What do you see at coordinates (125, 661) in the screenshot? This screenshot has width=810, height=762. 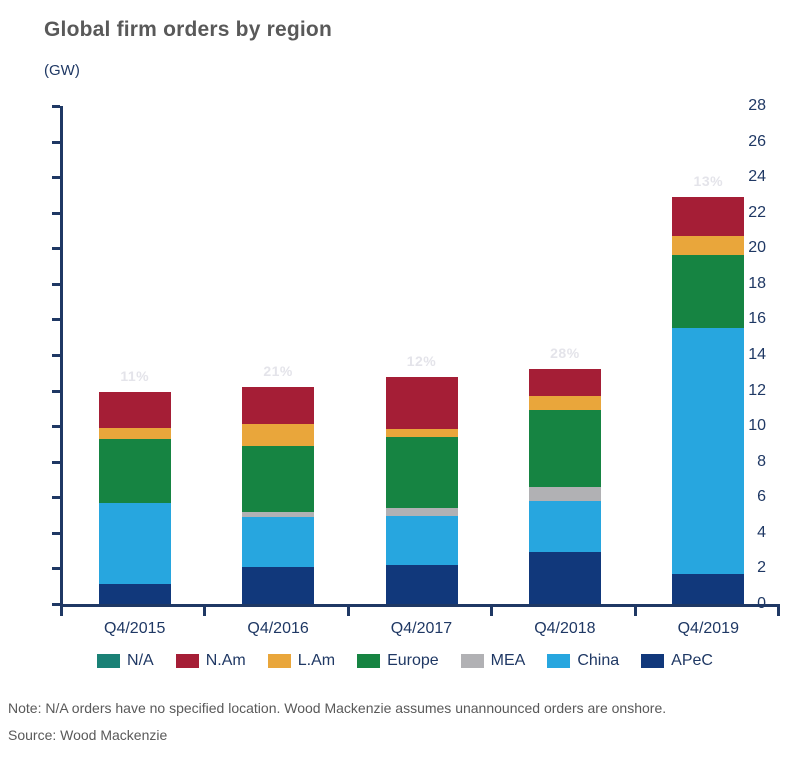 I see `legend-item-na: N/A` at bounding box center [125, 661].